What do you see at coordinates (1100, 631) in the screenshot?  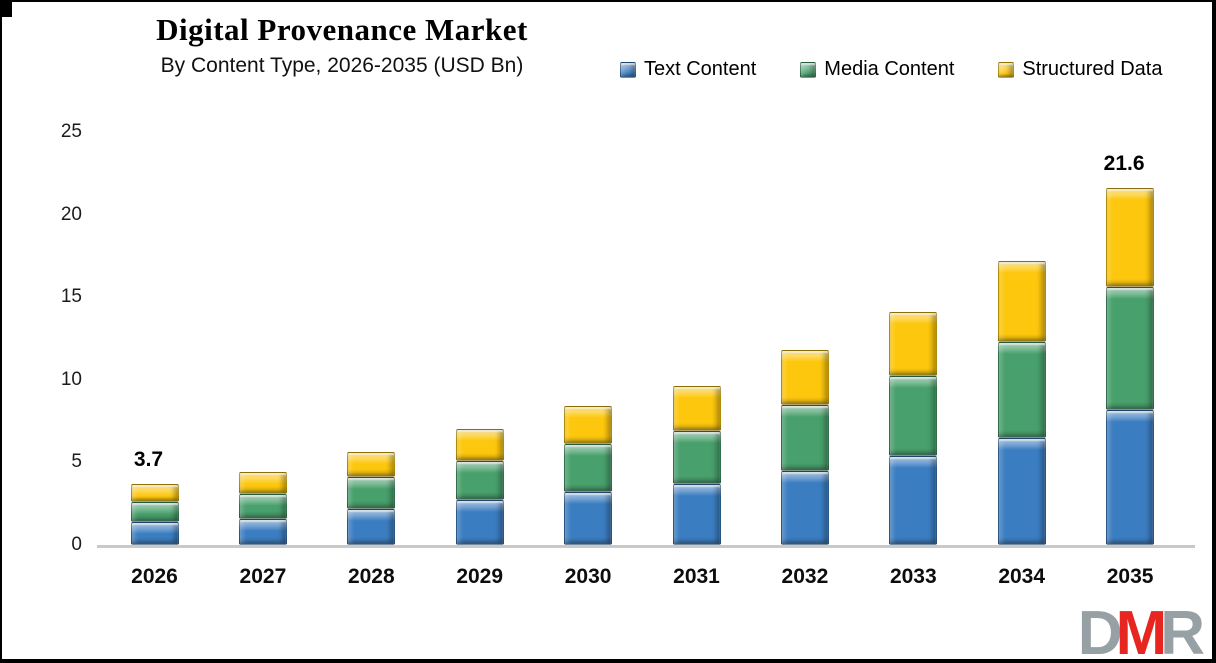 I see `logo-letter: D` at bounding box center [1100, 631].